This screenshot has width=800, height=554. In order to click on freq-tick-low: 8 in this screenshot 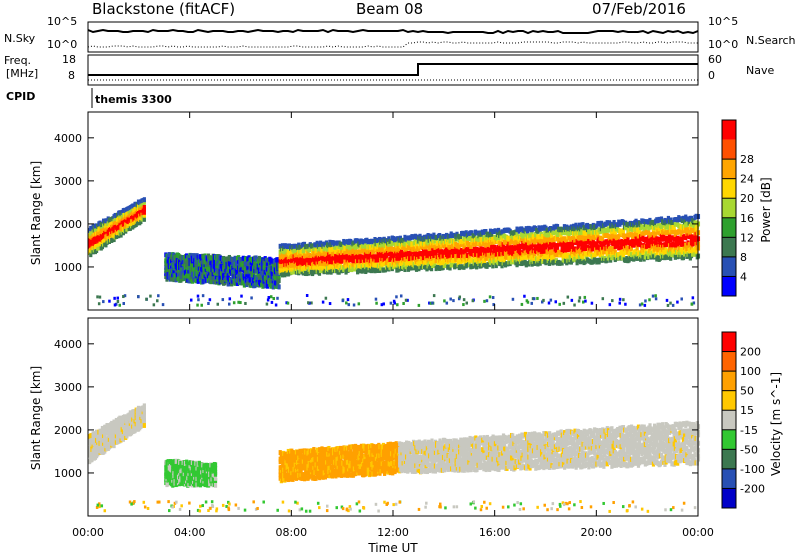, I will do `click(71, 75)`.